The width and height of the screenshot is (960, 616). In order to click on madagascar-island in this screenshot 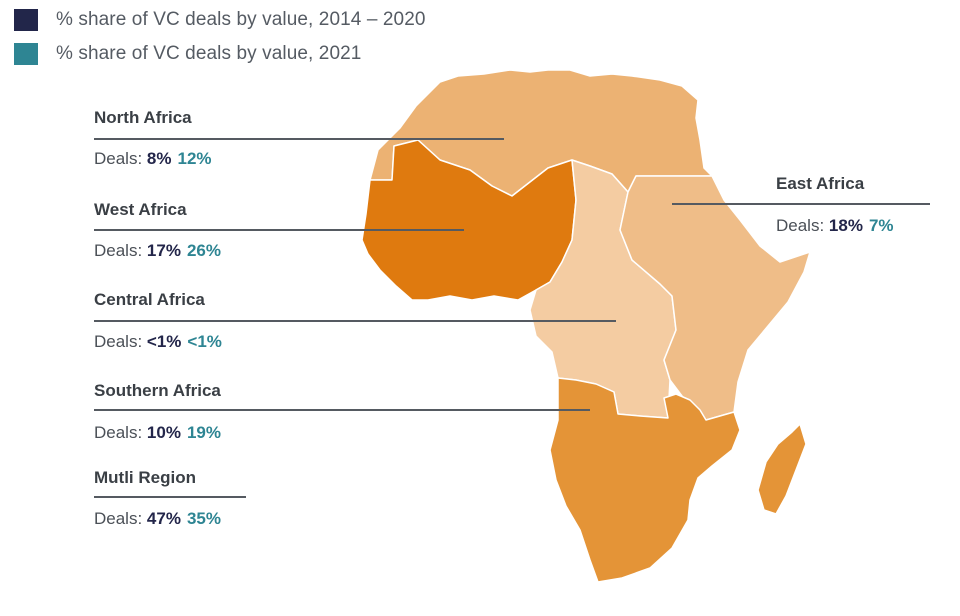, I will do `click(782, 469)`.